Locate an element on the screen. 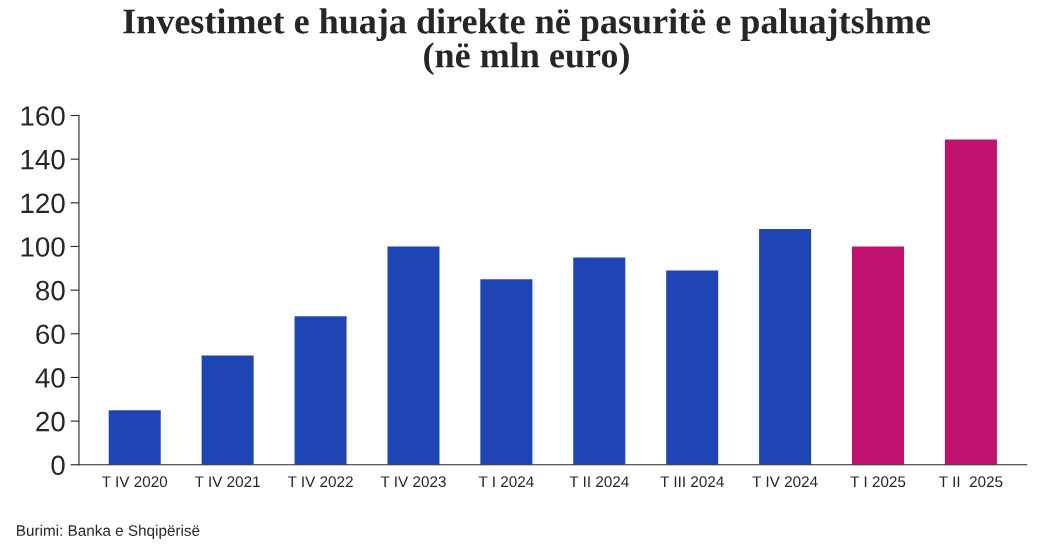  x-tick-label: T II 2024 is located at coordinates (599, 482).